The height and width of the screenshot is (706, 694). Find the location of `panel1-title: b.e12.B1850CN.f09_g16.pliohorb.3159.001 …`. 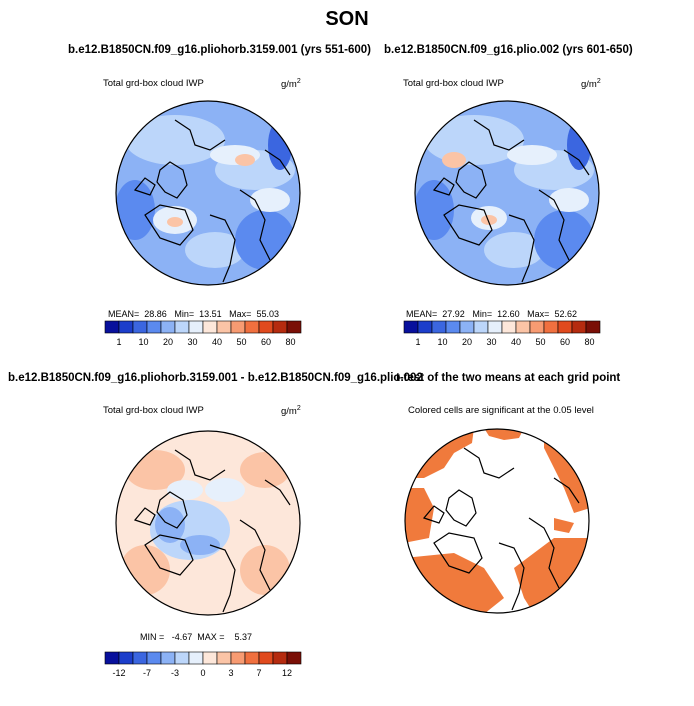

panel1-title: b.e12.B1850CN.f09_g16.pliohorb.3159.001 … is located at coordinates (219, 50).